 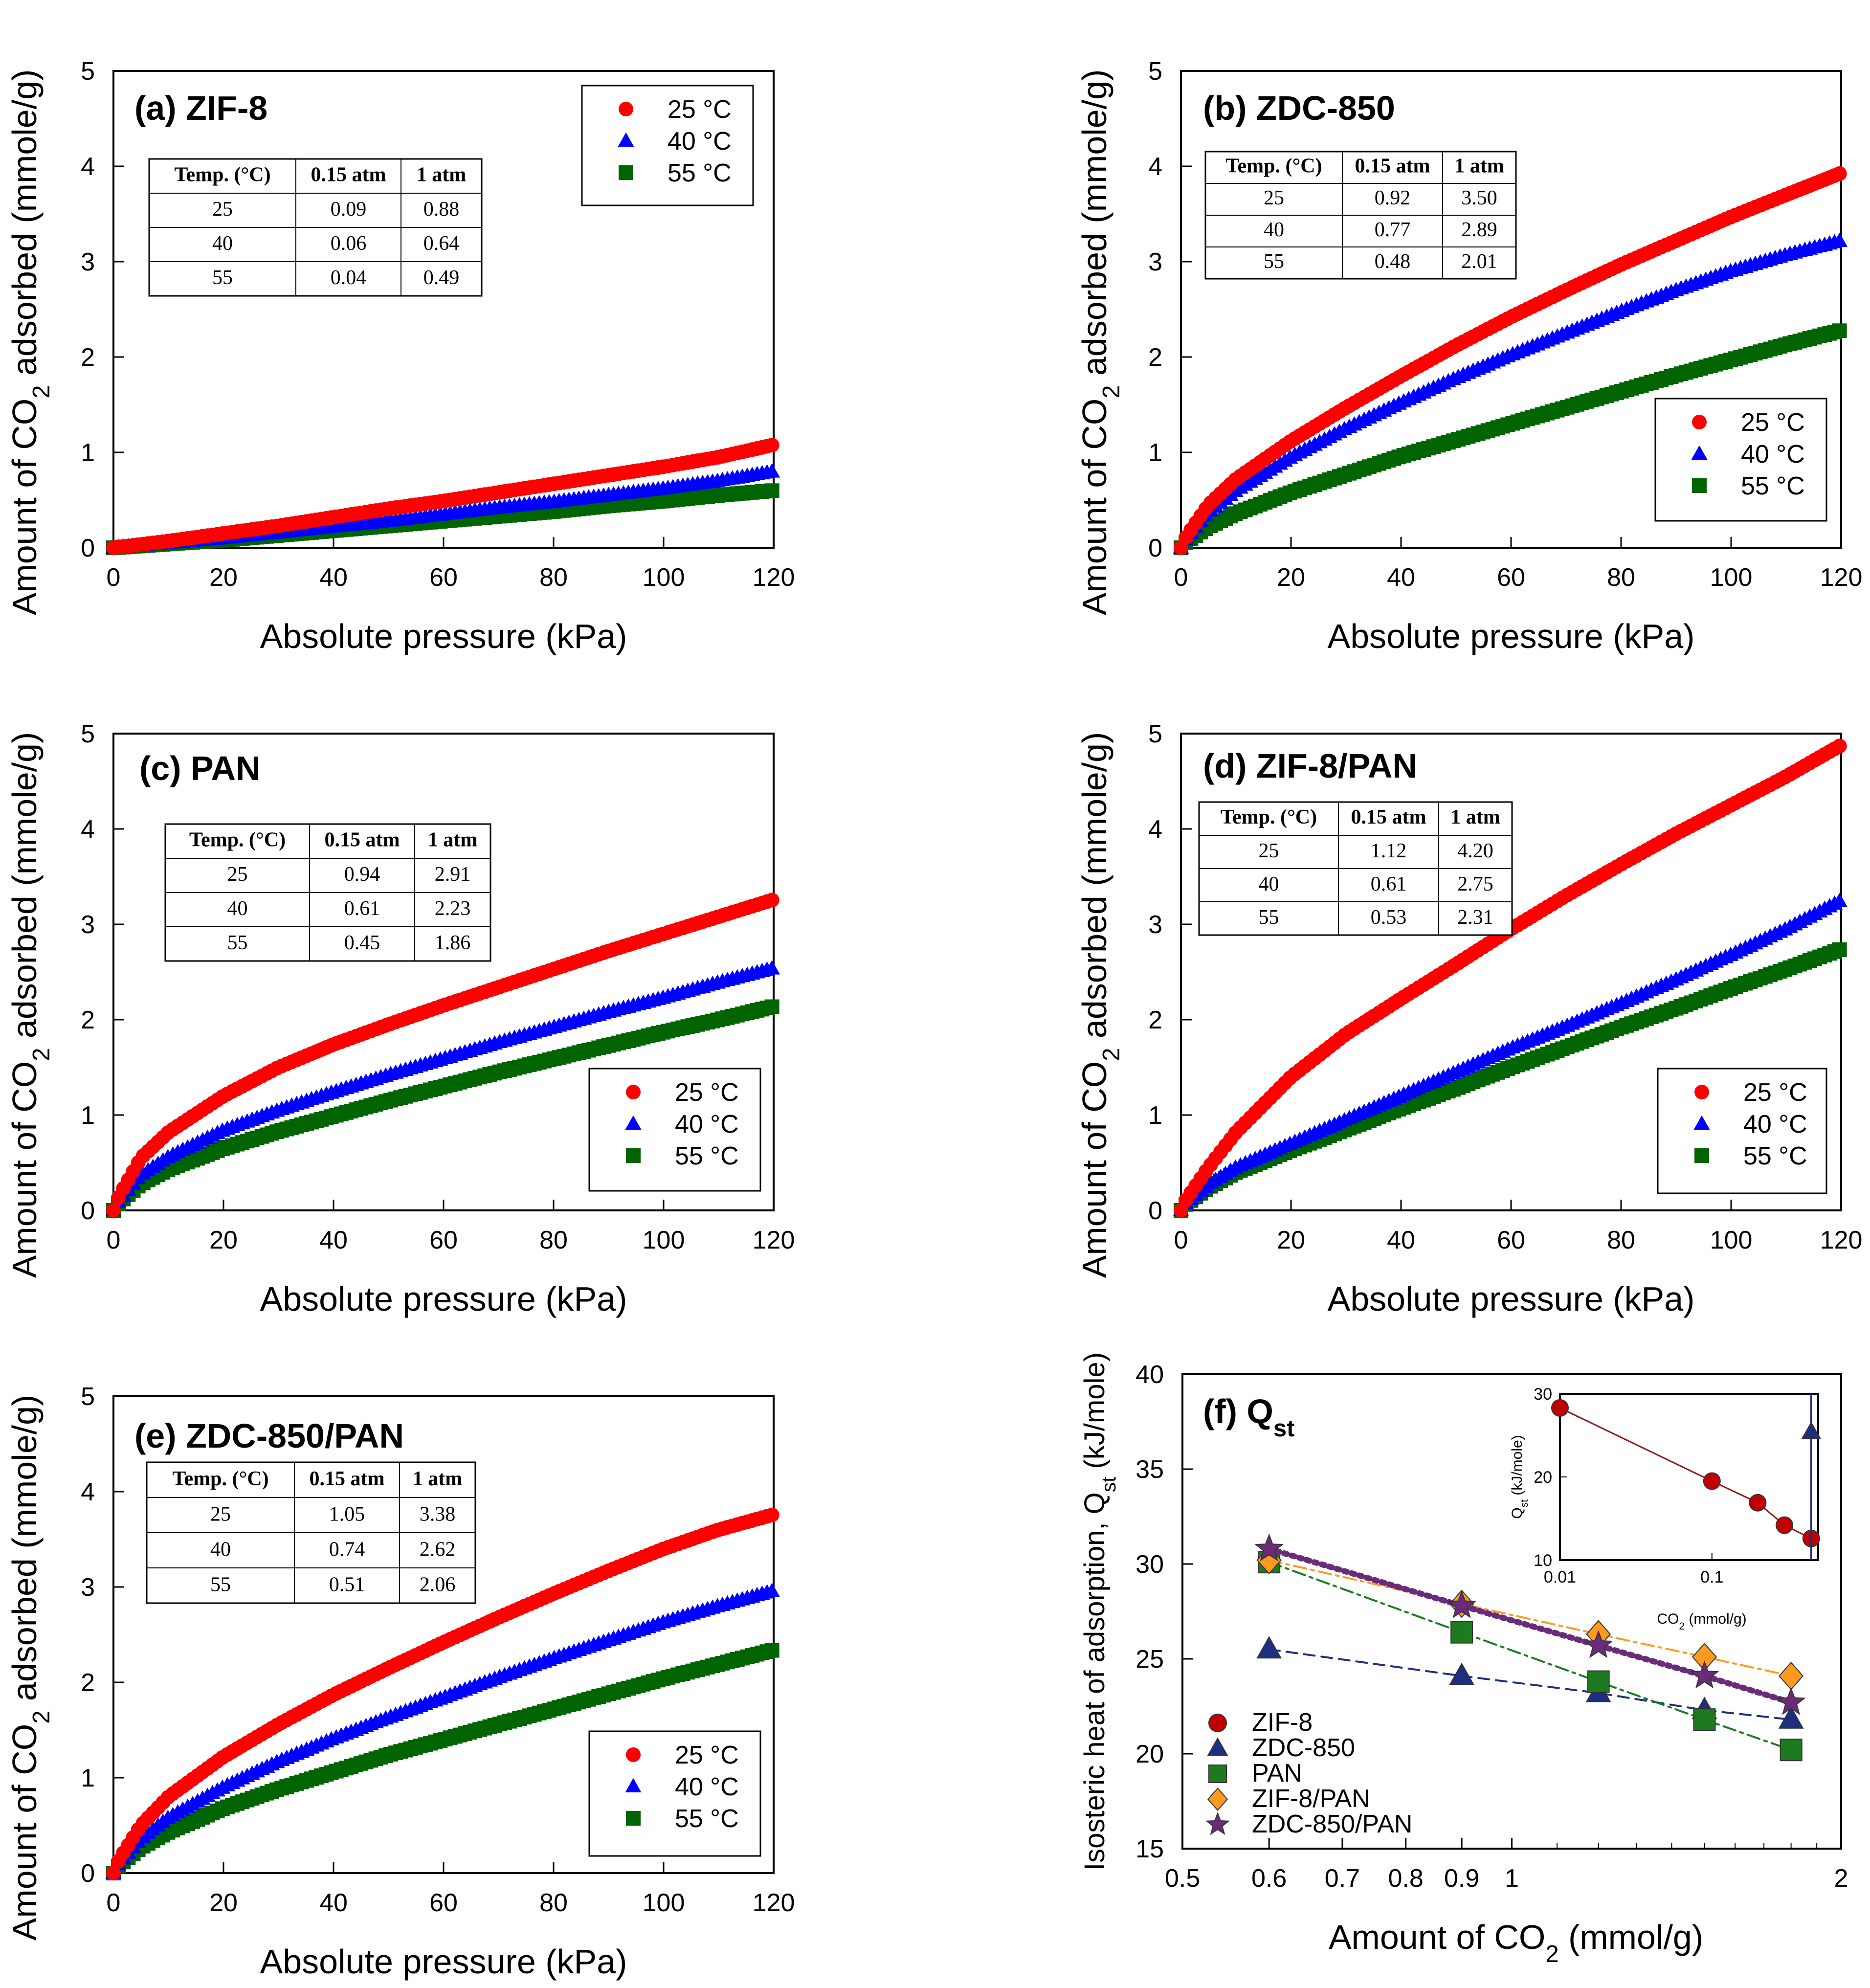 I want to click on x-axis-label-part: (mmol/g), so click(x=1632, y=1937).